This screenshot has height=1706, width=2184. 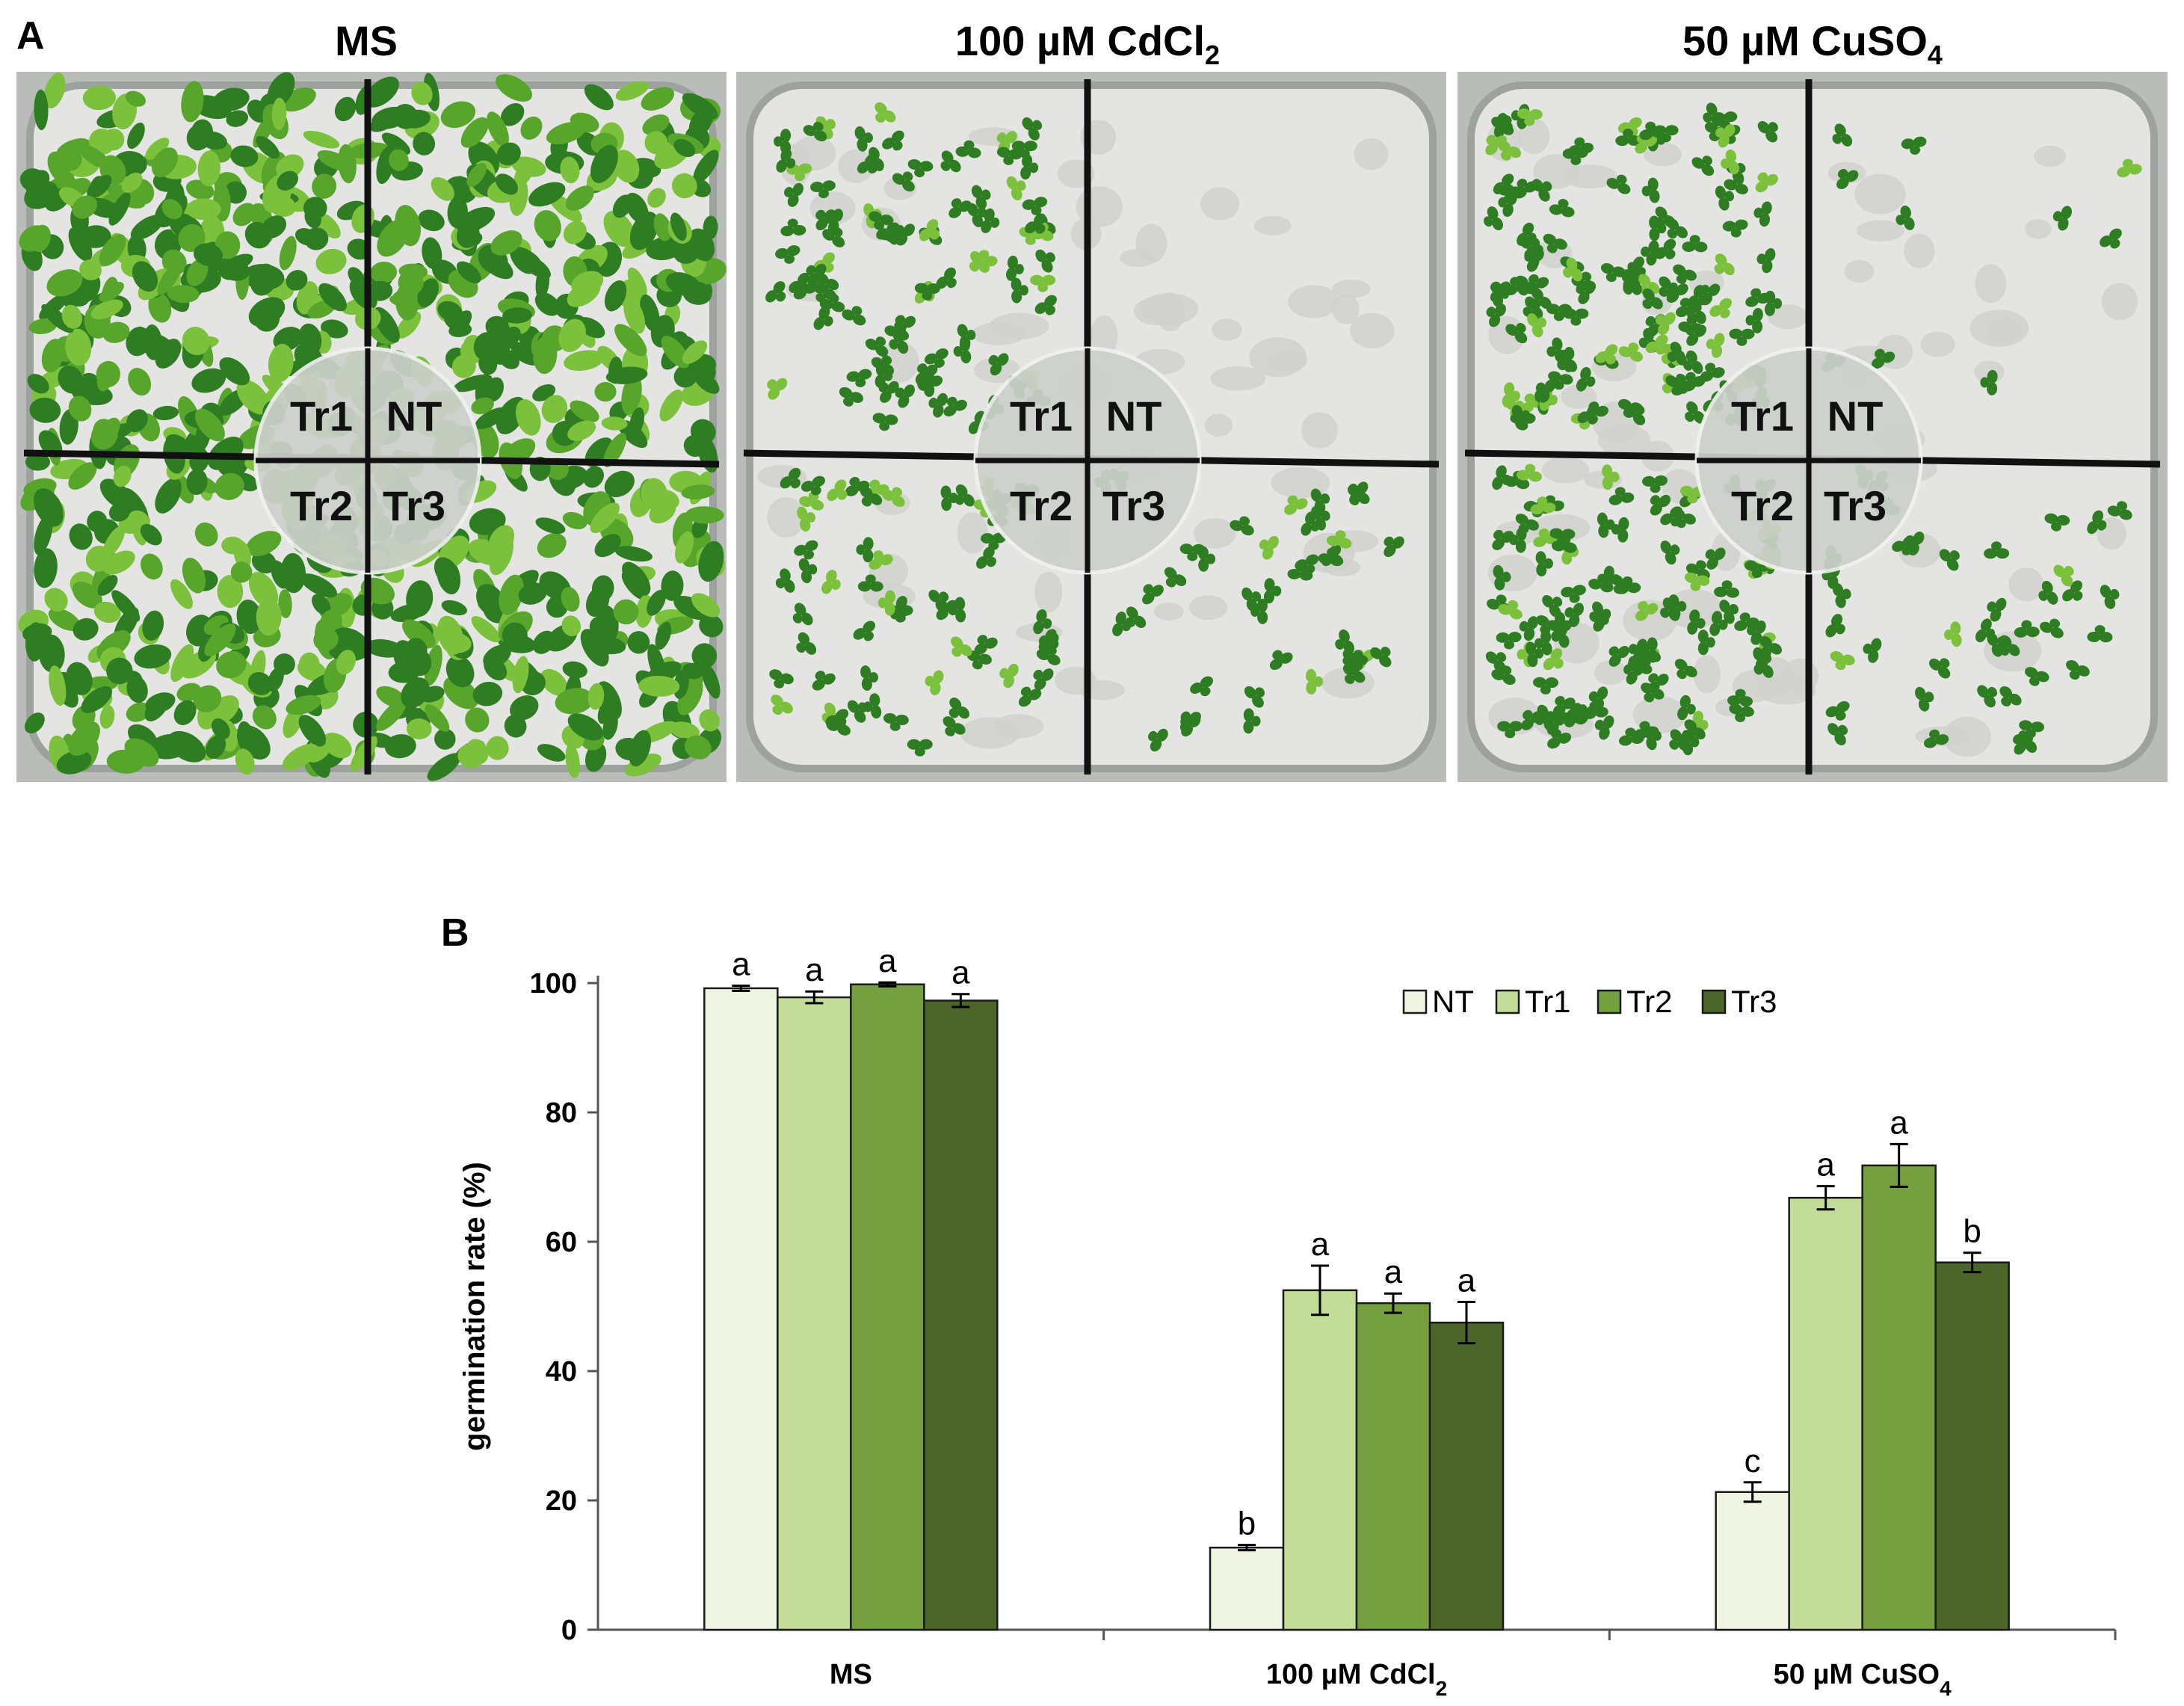 I want to click on svg-text: NT, so click(x=1453, y=1002).